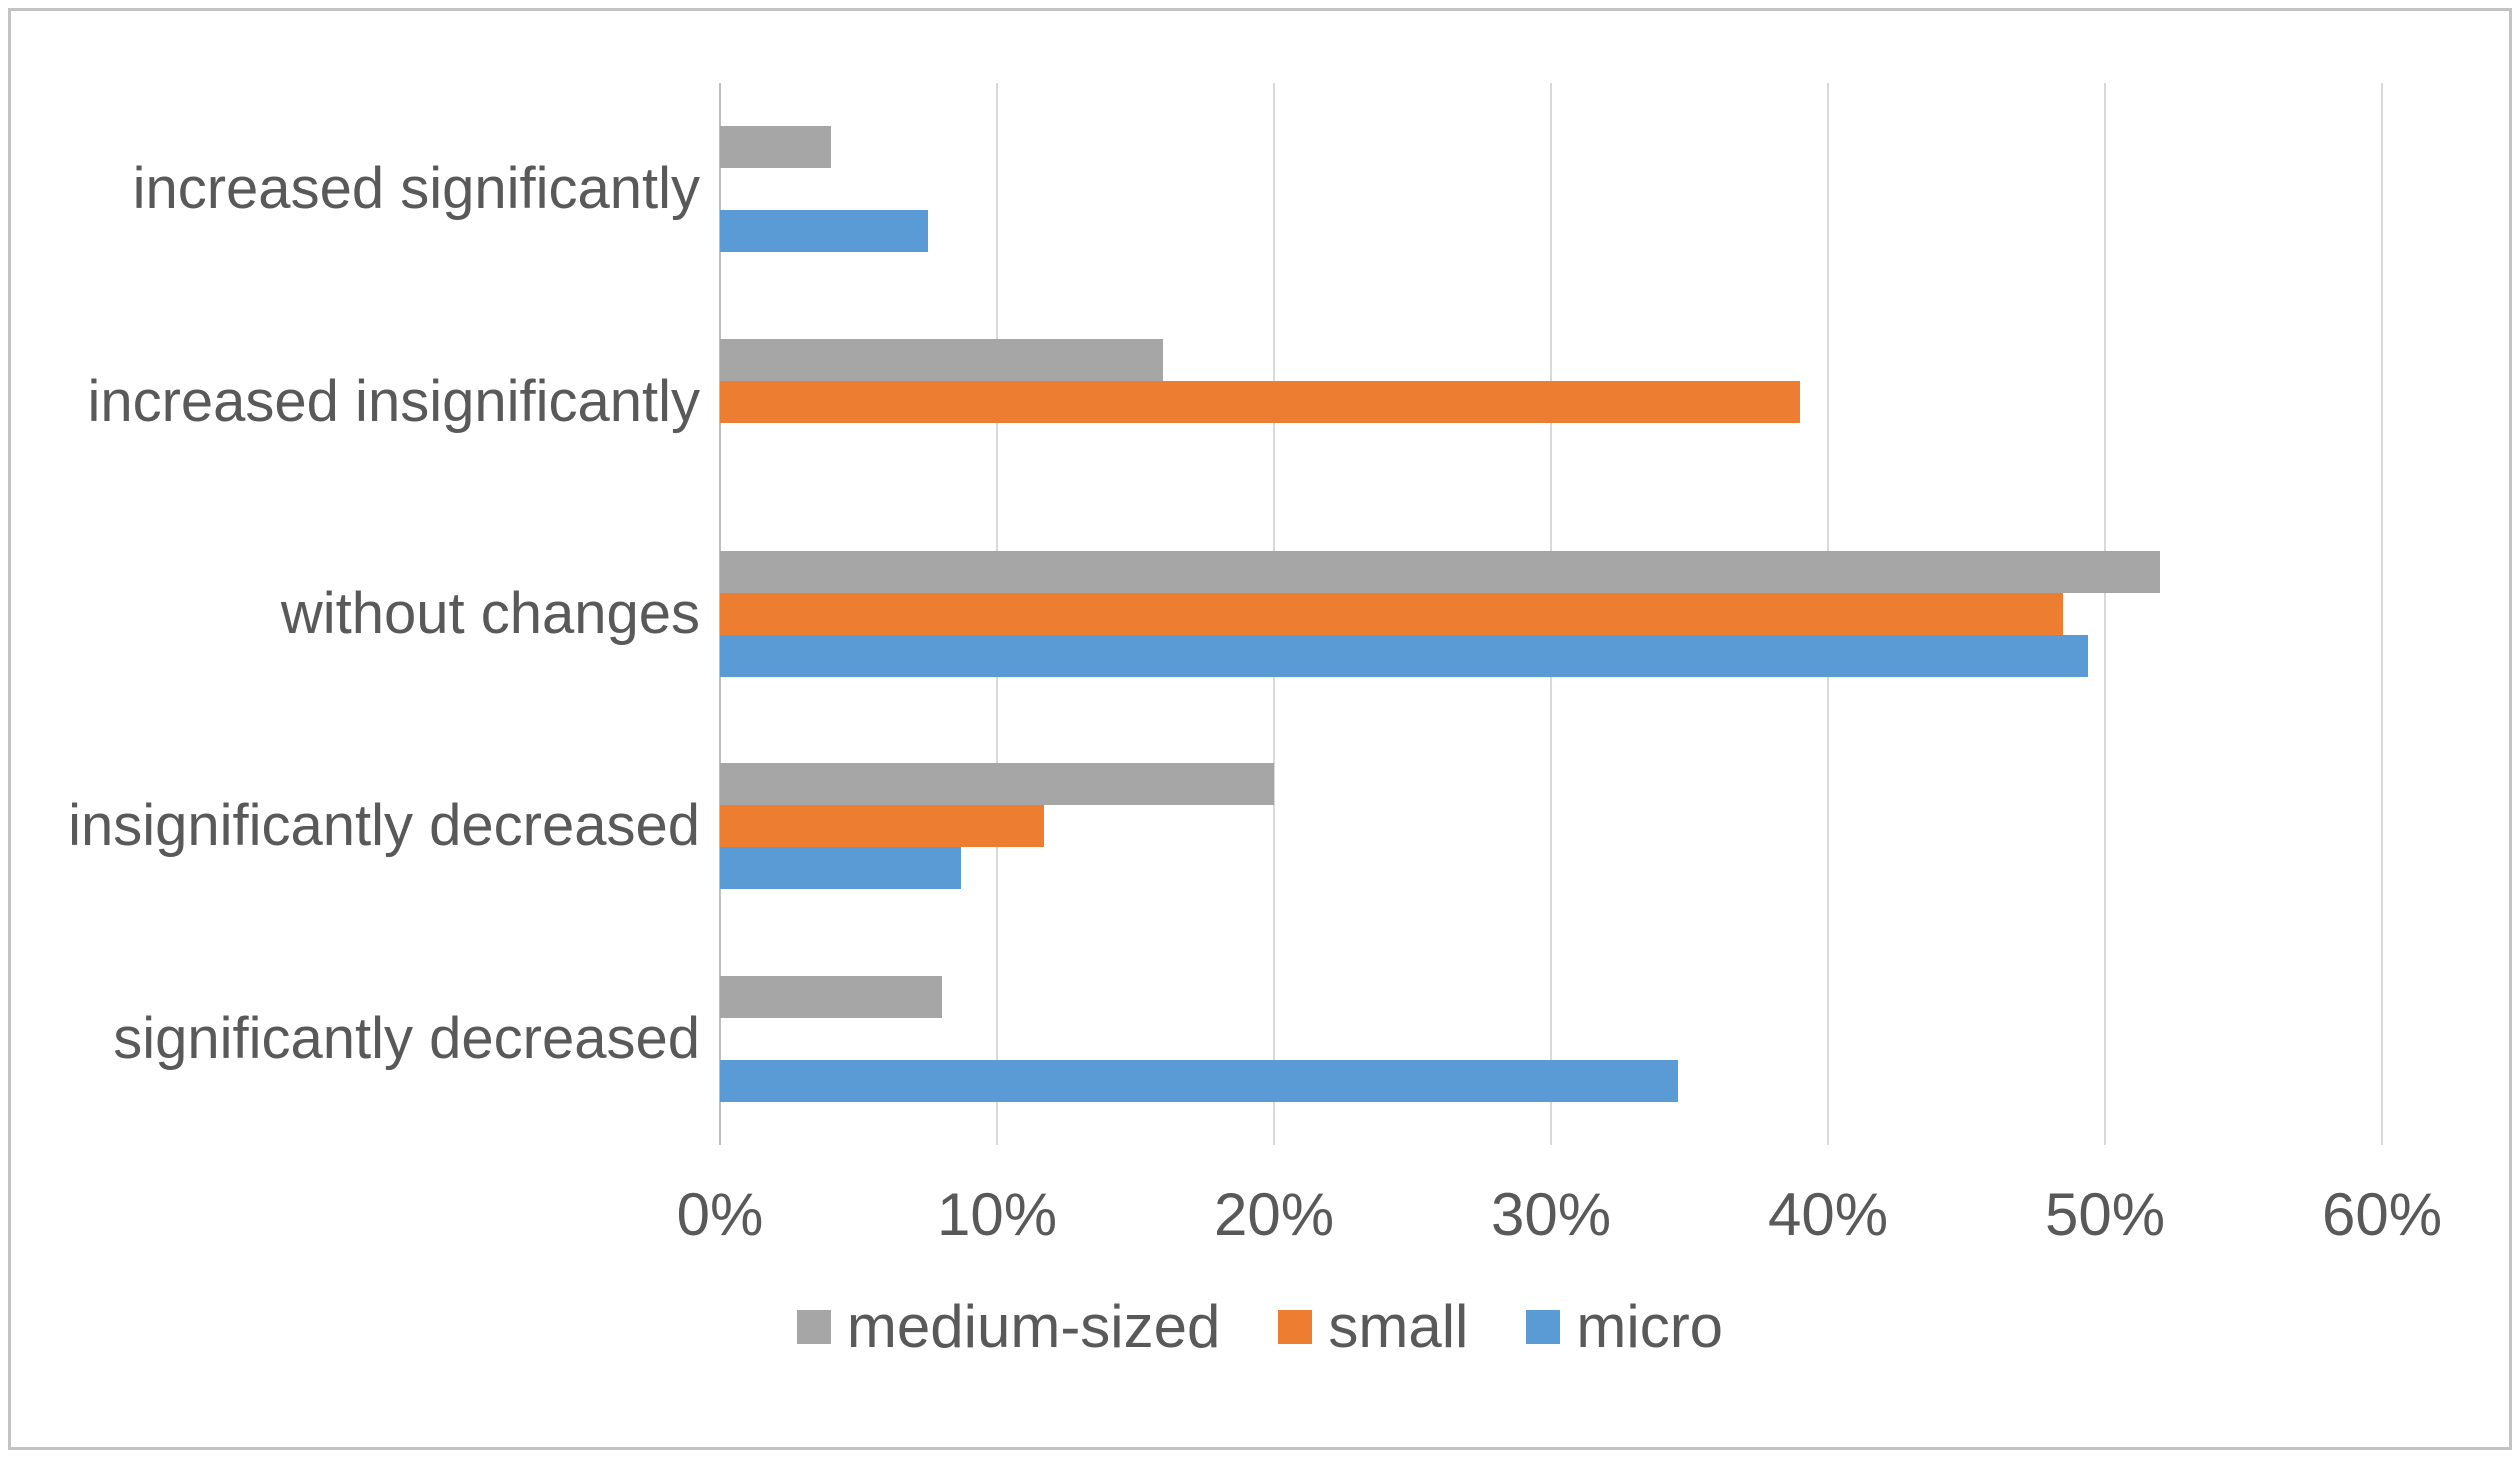 The image size is (2520, 1458). Describe the element at coordinates (997, 1214) in the screenshot. I see `x-tick-label: 10%` at that location.